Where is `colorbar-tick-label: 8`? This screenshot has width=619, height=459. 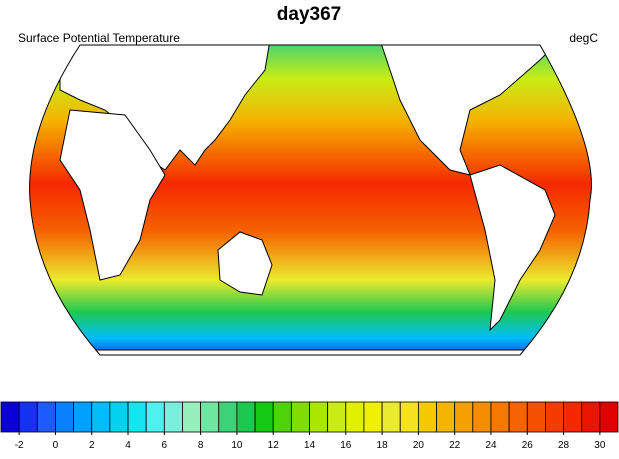
colorbar-tick-label: 8 is located at coordinates (201, 445).